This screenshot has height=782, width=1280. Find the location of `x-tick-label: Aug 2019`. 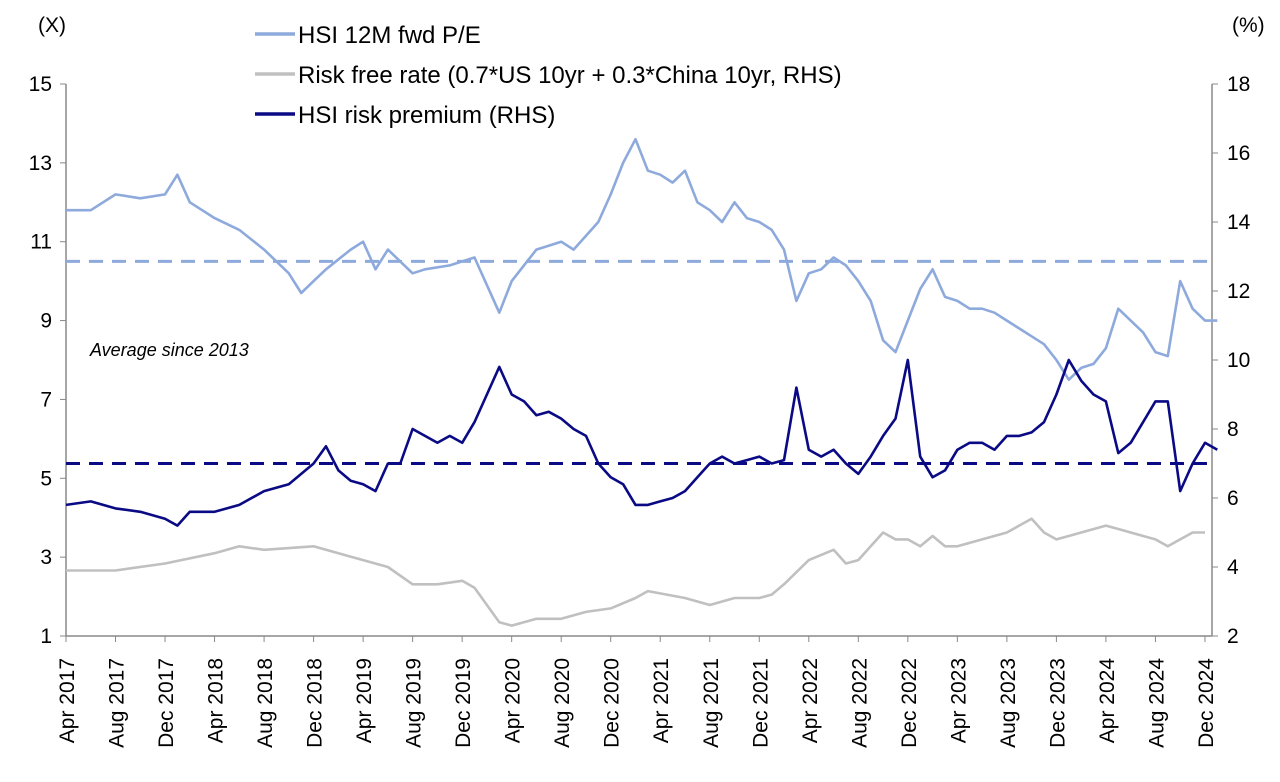

x-tick-label: Aug 2019 is located at coordinates (414, 703).